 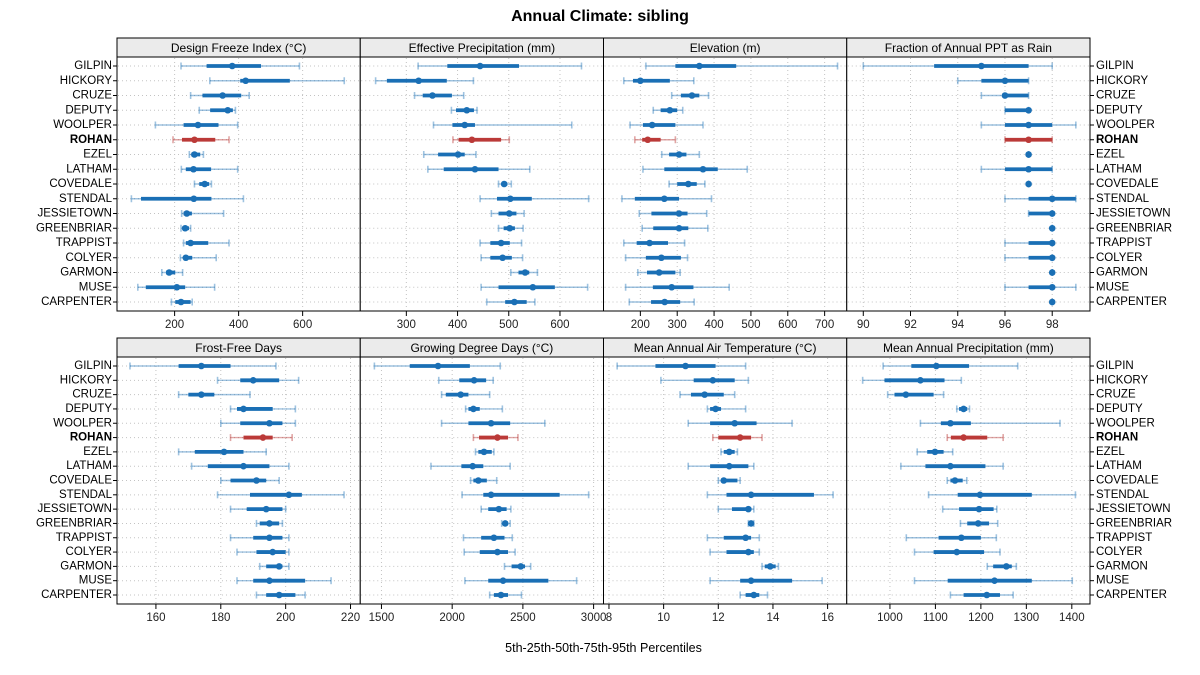 What do you see at coordinates (559, 325) in the screenshot?
I see `x-tick-label: 600` at bounding box center [559, 325].